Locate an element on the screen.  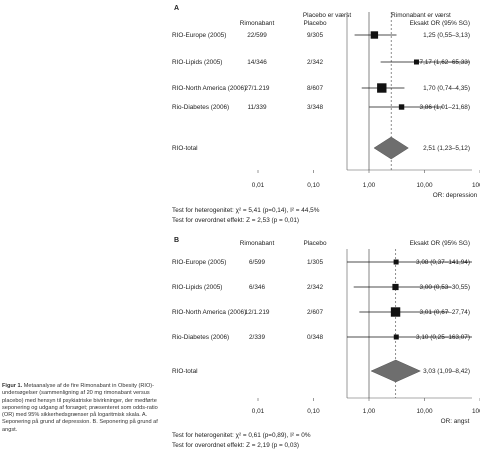
panel-b-x-axis-label: OR: angst is located at coordinates (455, 421).